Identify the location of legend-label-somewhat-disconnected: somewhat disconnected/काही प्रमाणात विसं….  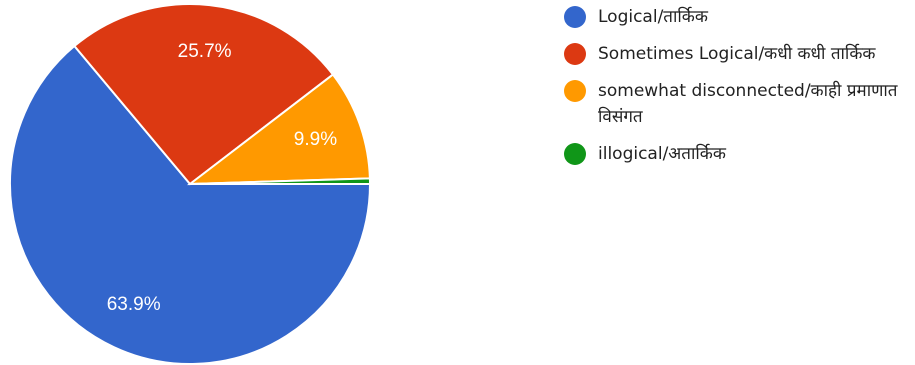
(748, 104).